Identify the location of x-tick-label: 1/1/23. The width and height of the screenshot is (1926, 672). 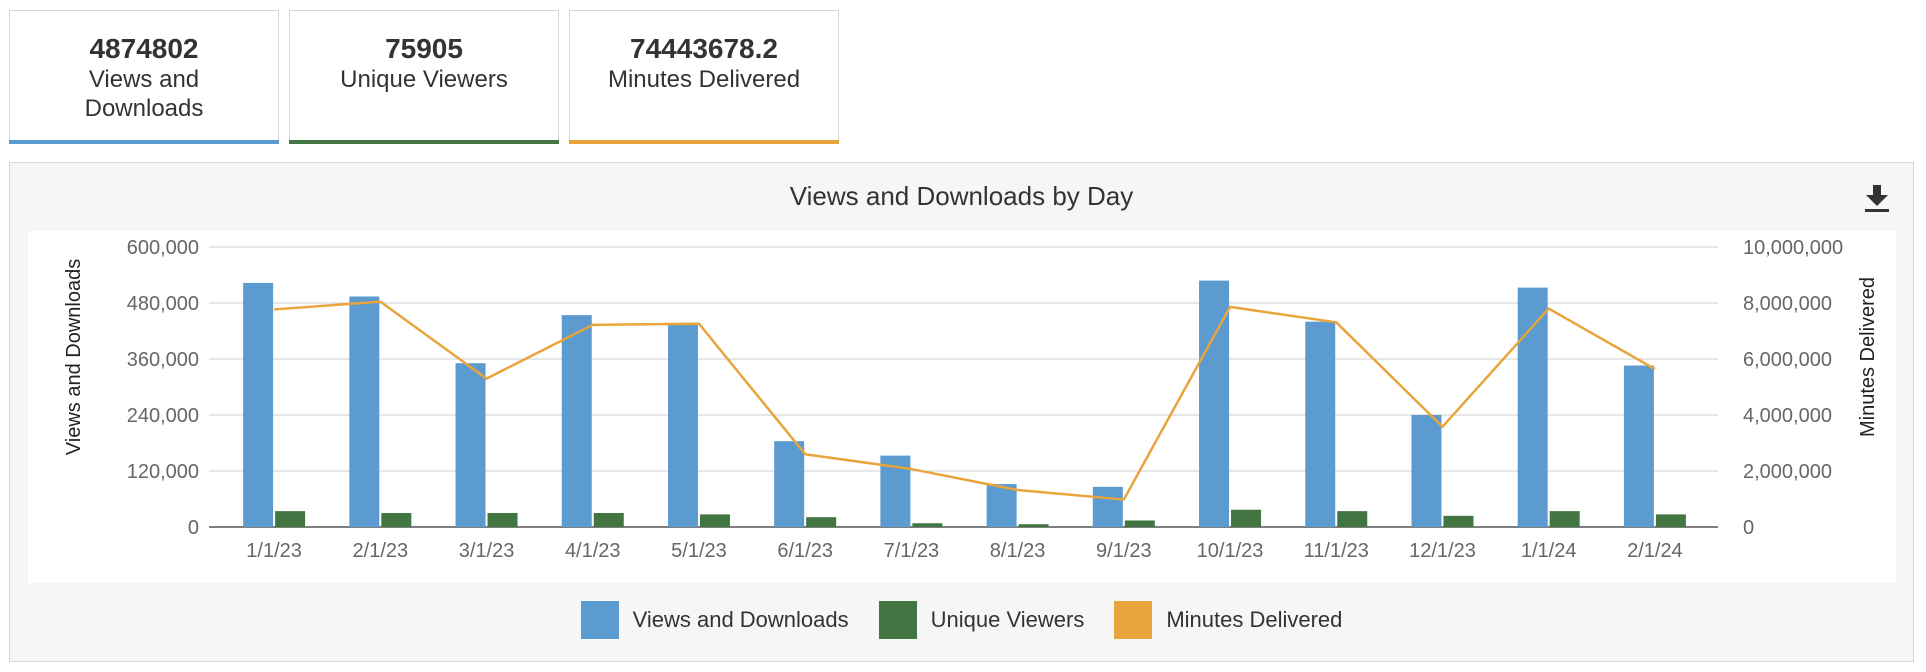
(274, 551).